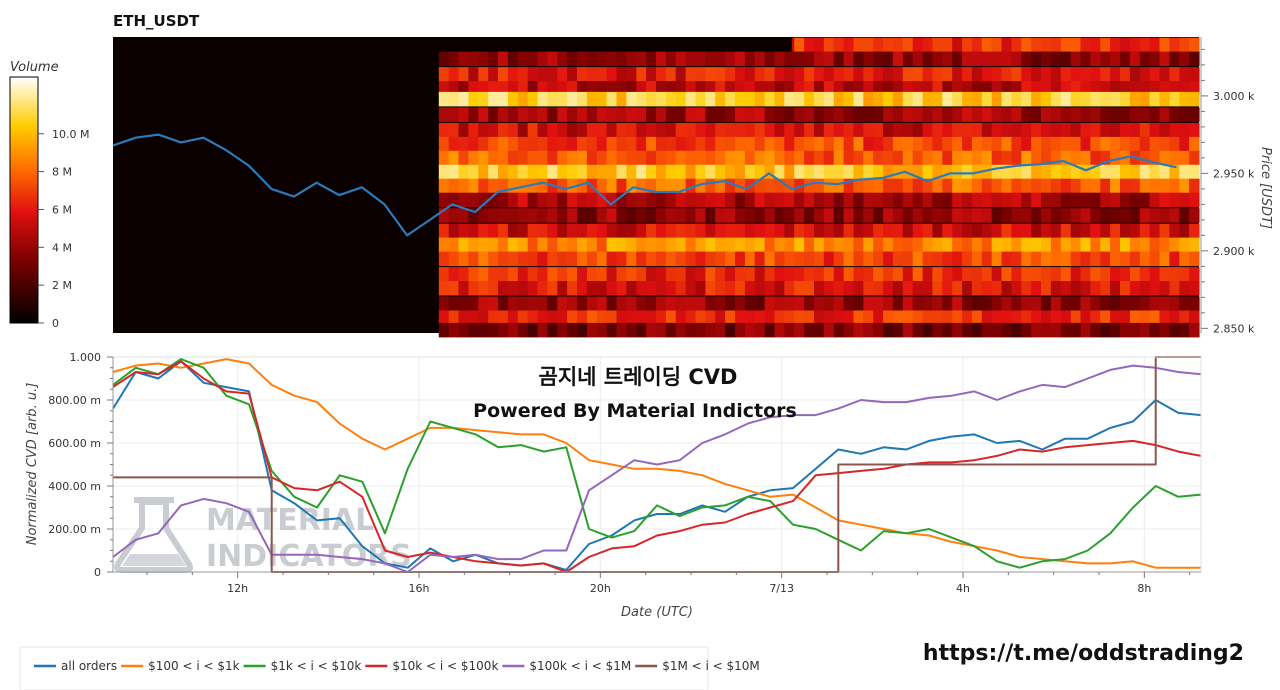 The width and height of the screenshot is (1280, 690). Describe the element at coordinates (364, 668) in the screenshot. I see `legend-box` at that location.